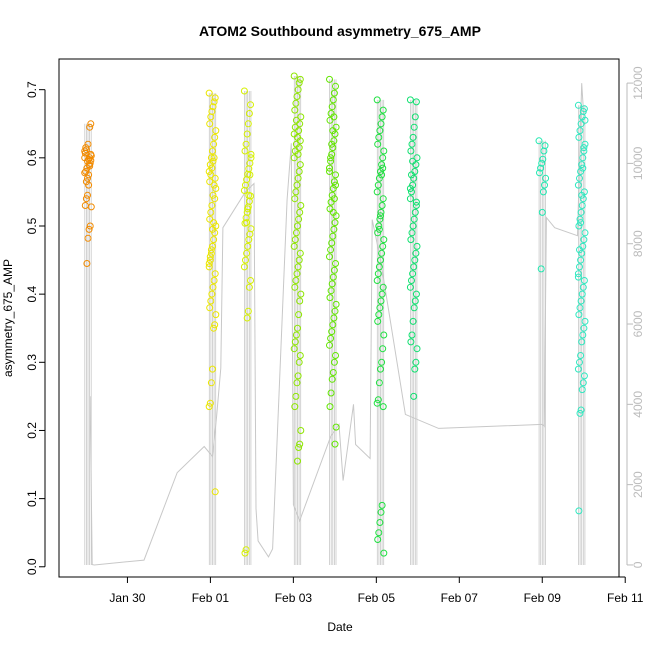  What do you see at coordinates (638, 484) in the screenshot?
I see `y2-tick-label: 2000` at bounding box center [638, 484].